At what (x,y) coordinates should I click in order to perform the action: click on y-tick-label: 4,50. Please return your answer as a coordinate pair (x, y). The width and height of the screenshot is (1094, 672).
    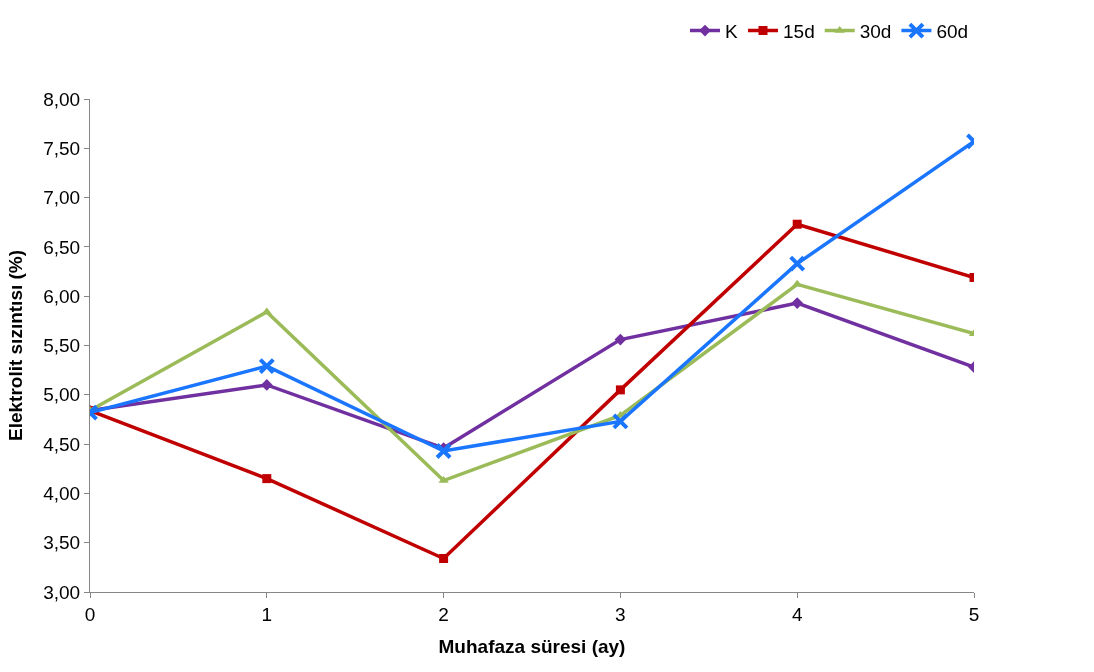
    Looking at the image, I should click on (62, 444).